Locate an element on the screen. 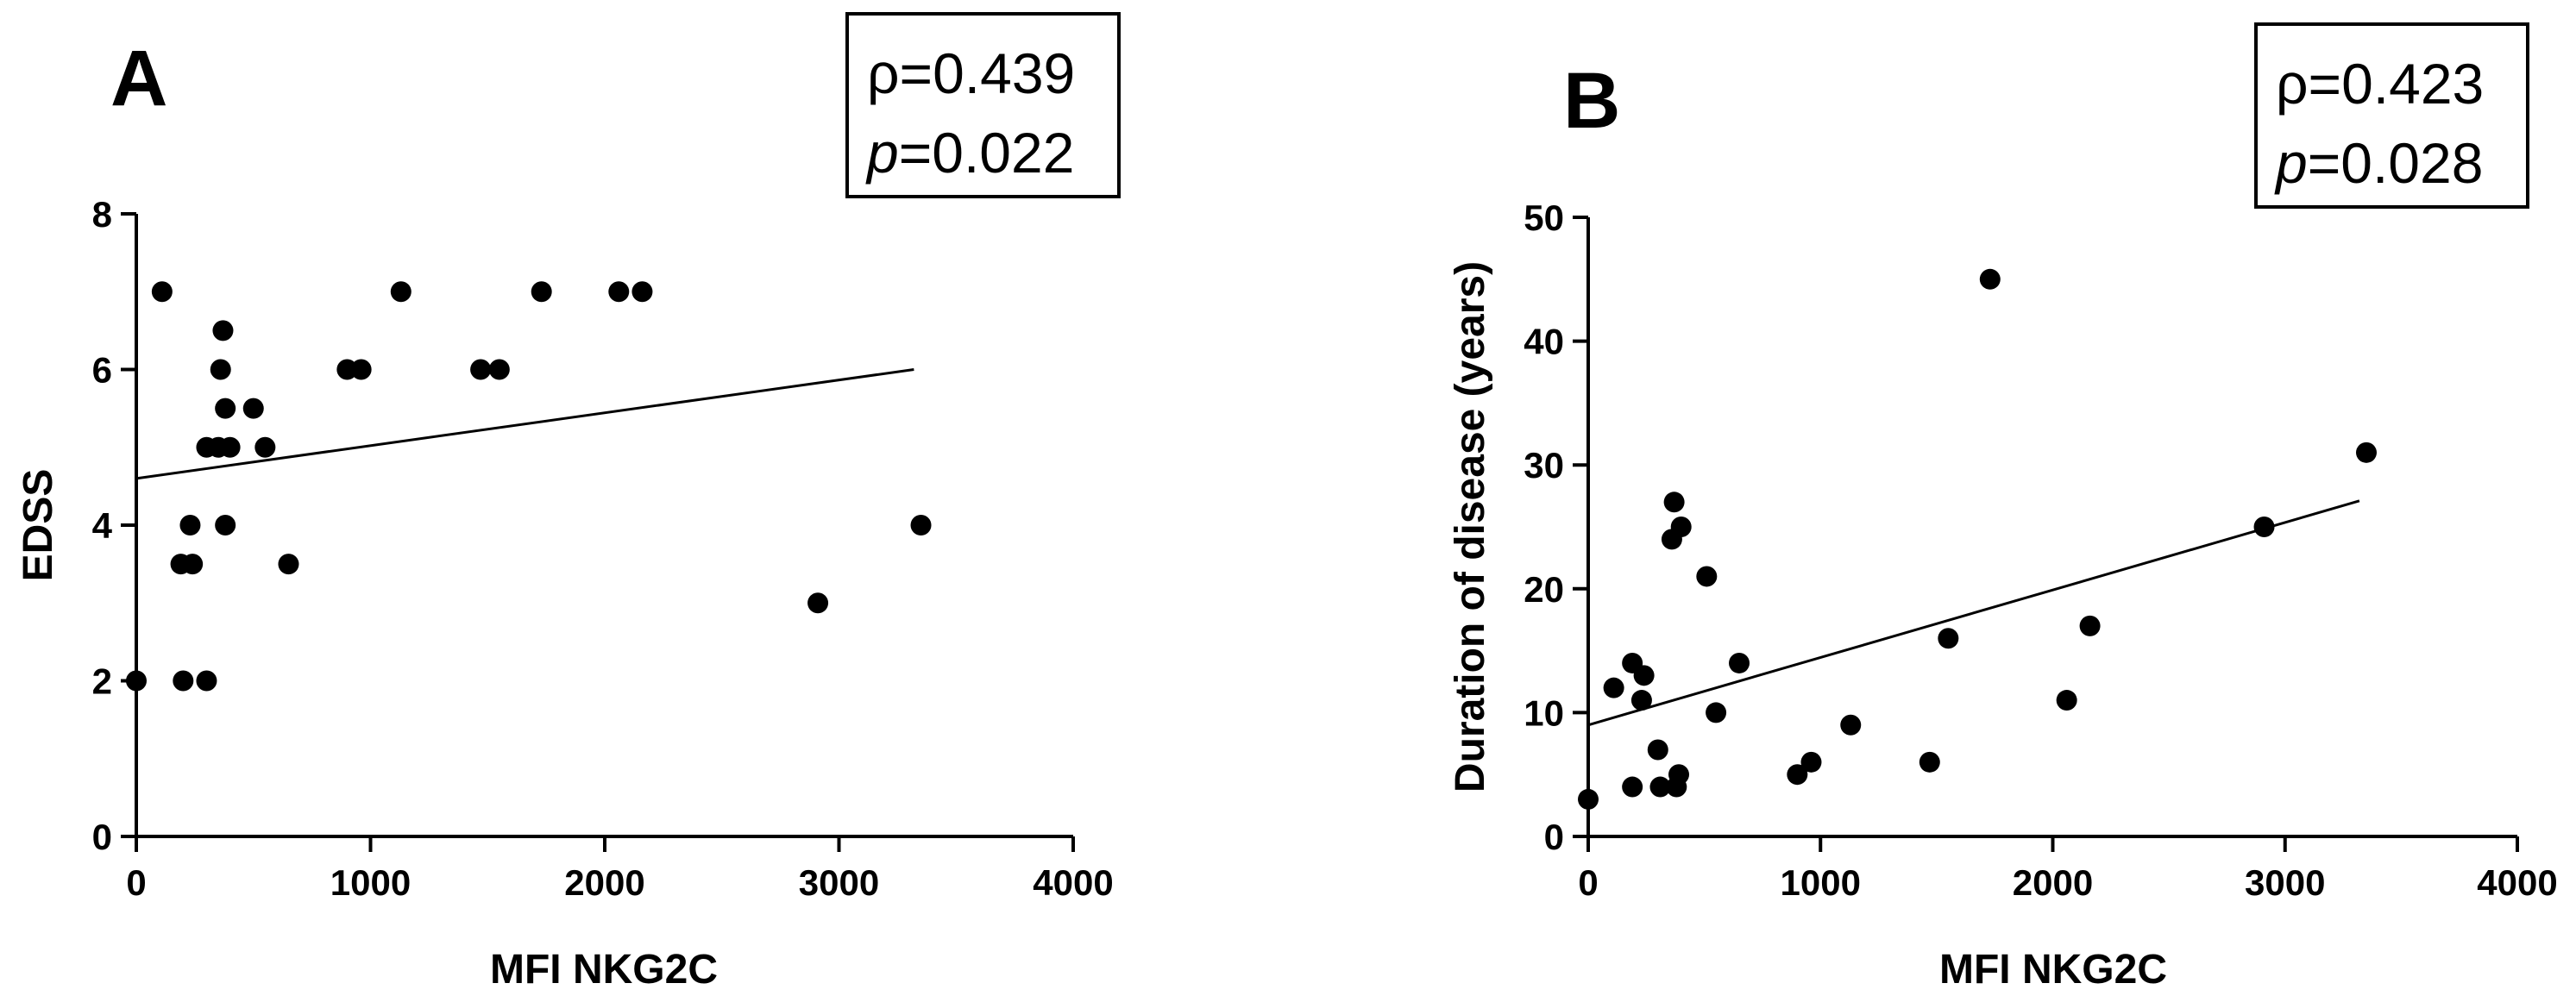 The height and width of the screenshot is (1002, 2576). y-tick-label-a-3: 6 is located at coordinates (102, 370).